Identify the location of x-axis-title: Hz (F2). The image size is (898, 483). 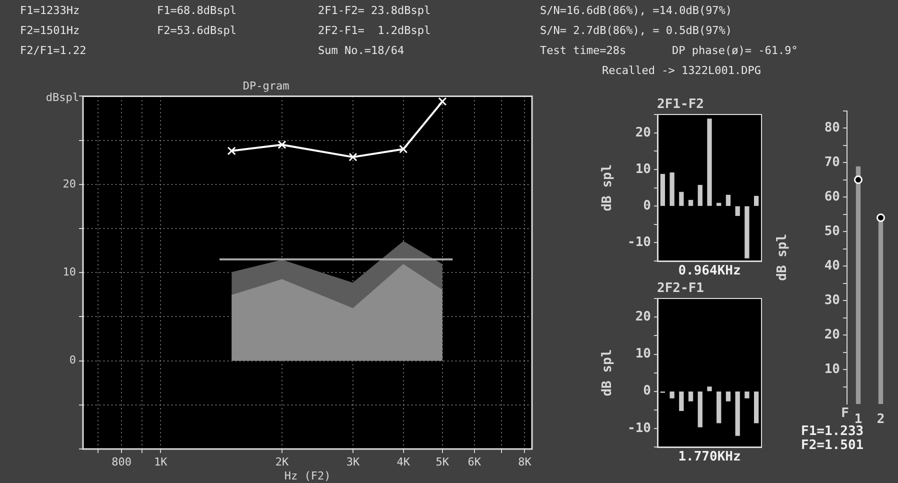
(307, 475).